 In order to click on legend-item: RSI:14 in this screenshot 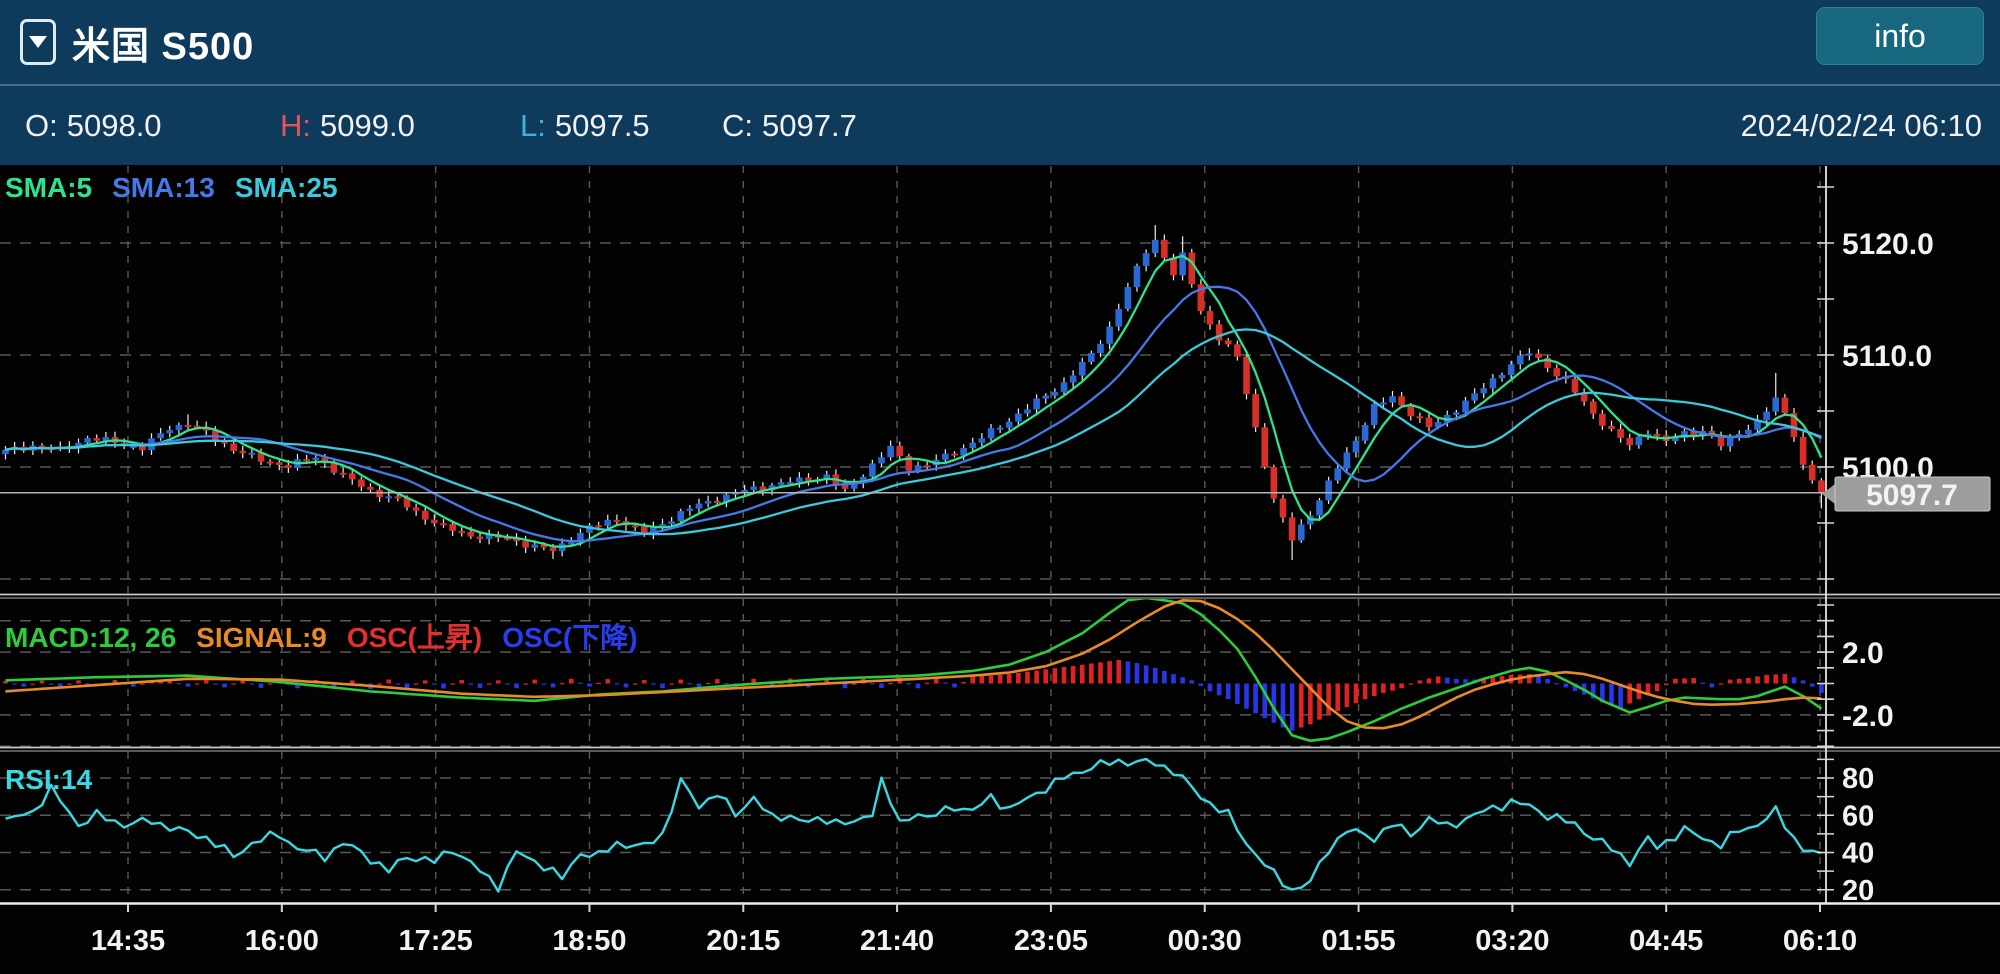, I will do `click(49, 779)`.